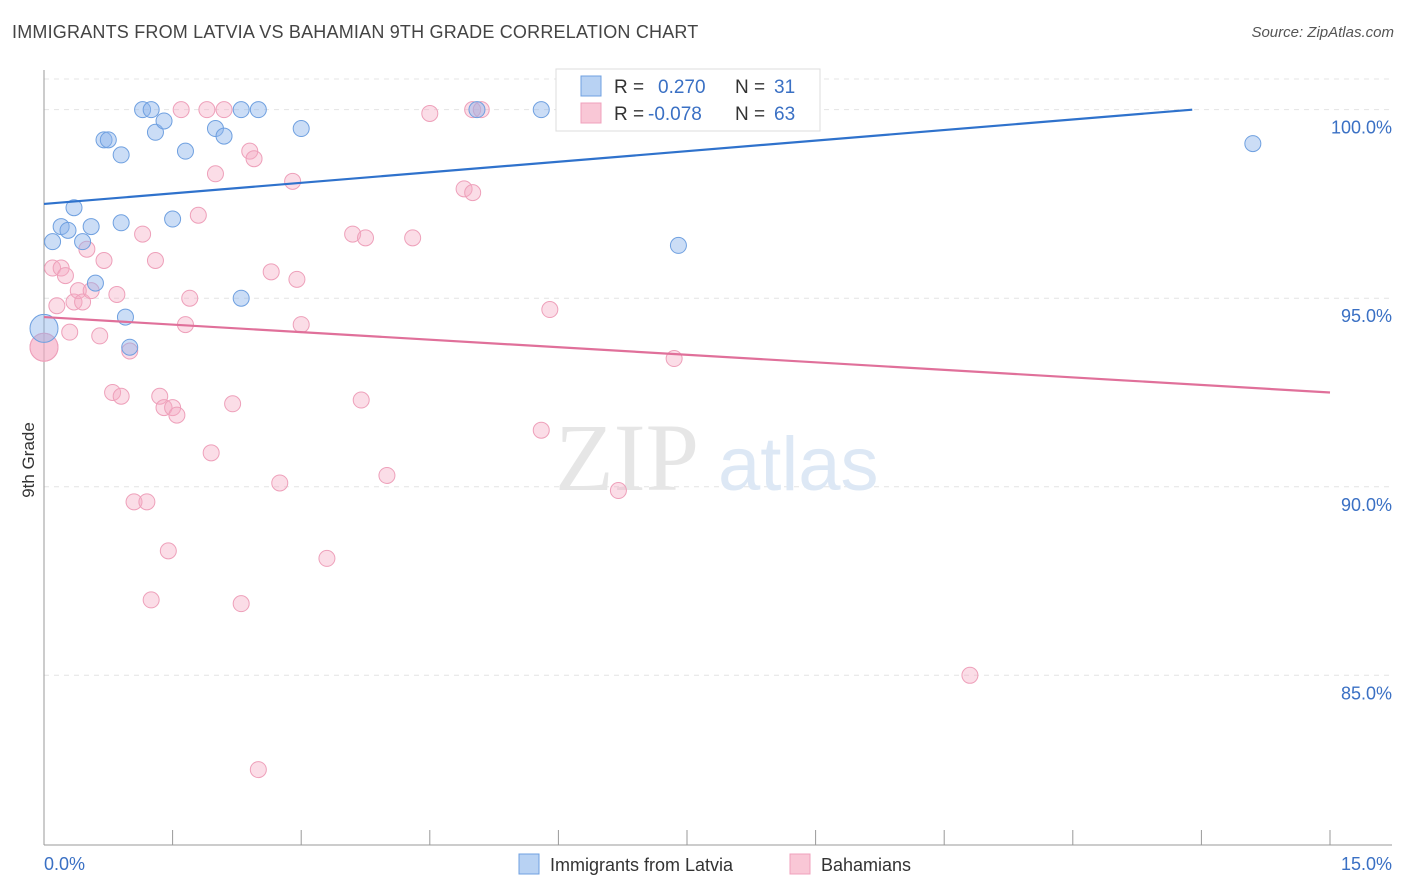 The width and height of the screenshot is (1406, 892). What do you see at coordinates (784, 87) in the screenshot?
I see `stats-n-value-1: 31` at bounding box center [784, 87].